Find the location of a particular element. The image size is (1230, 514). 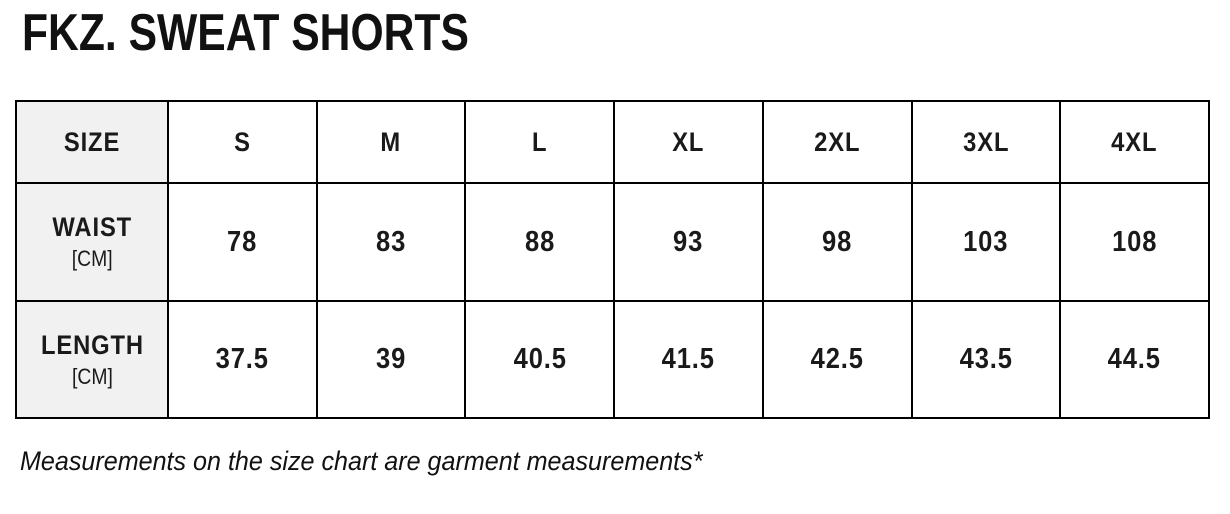

corner-header-size: SIZE is located at coordinates (92, 142).